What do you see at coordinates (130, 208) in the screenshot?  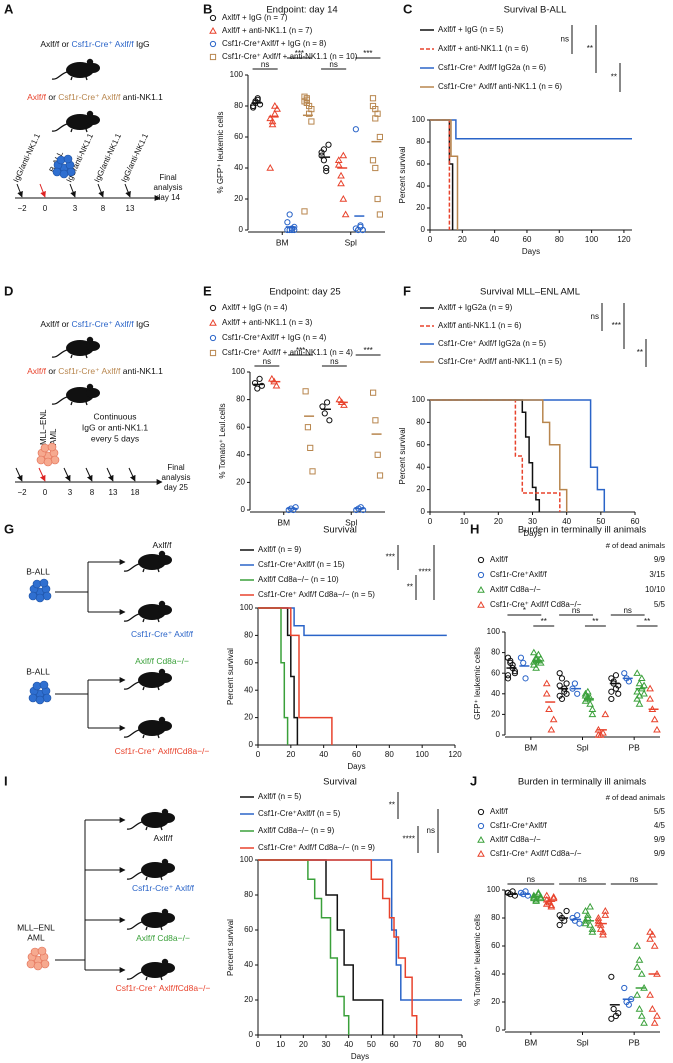 I see `day-label: 13` at bounding box center [130, 208].